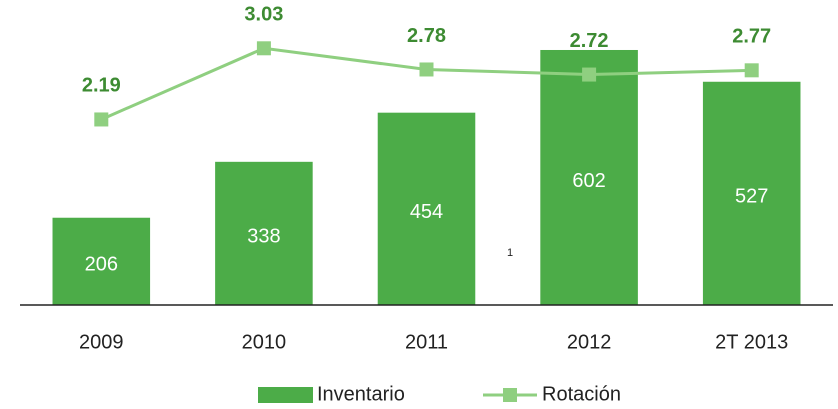 The width and height of the screenshot is (838, 409). I want to click on line-value-label: 2.72, so click(589, 41).